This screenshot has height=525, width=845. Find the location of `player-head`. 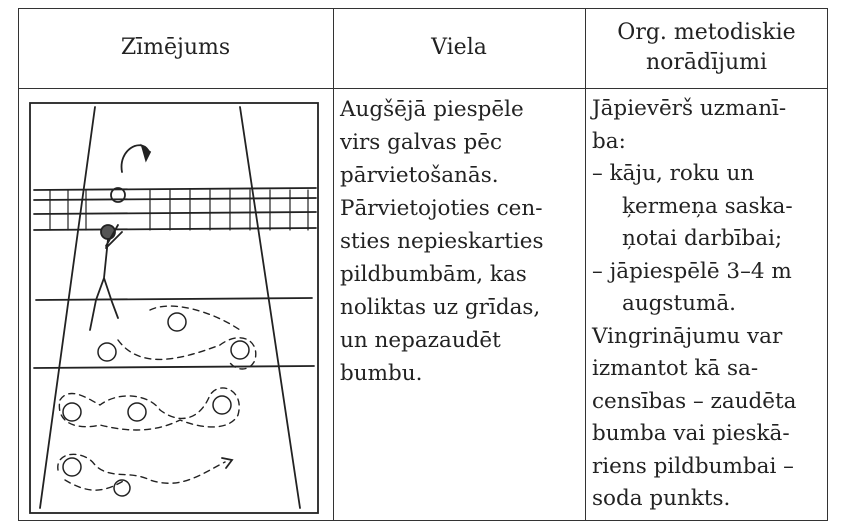

player-head is located at coordinates (108, 232).